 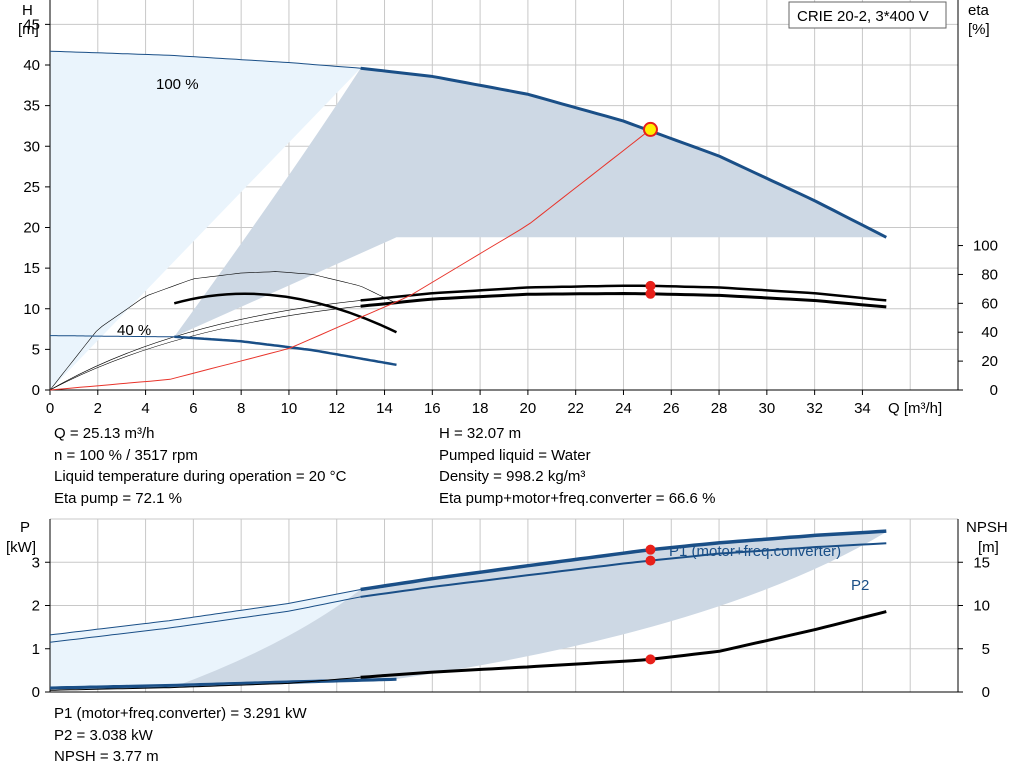 I want to click on eta-tick-label: 20, so click(x=989, y=361).